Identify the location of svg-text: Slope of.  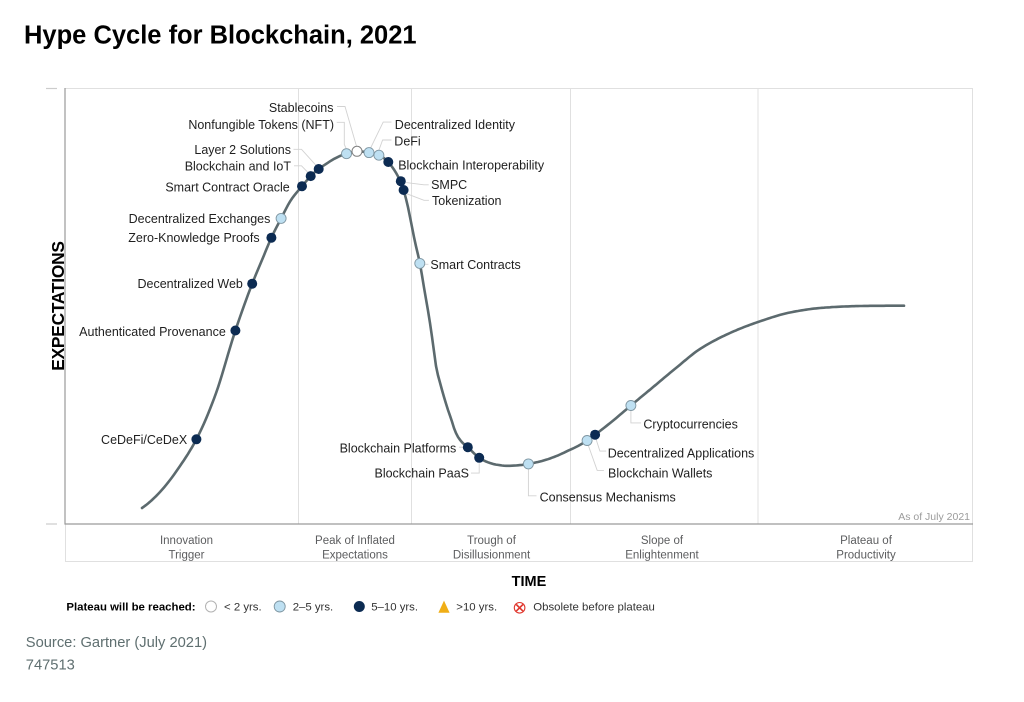
(662, 541).